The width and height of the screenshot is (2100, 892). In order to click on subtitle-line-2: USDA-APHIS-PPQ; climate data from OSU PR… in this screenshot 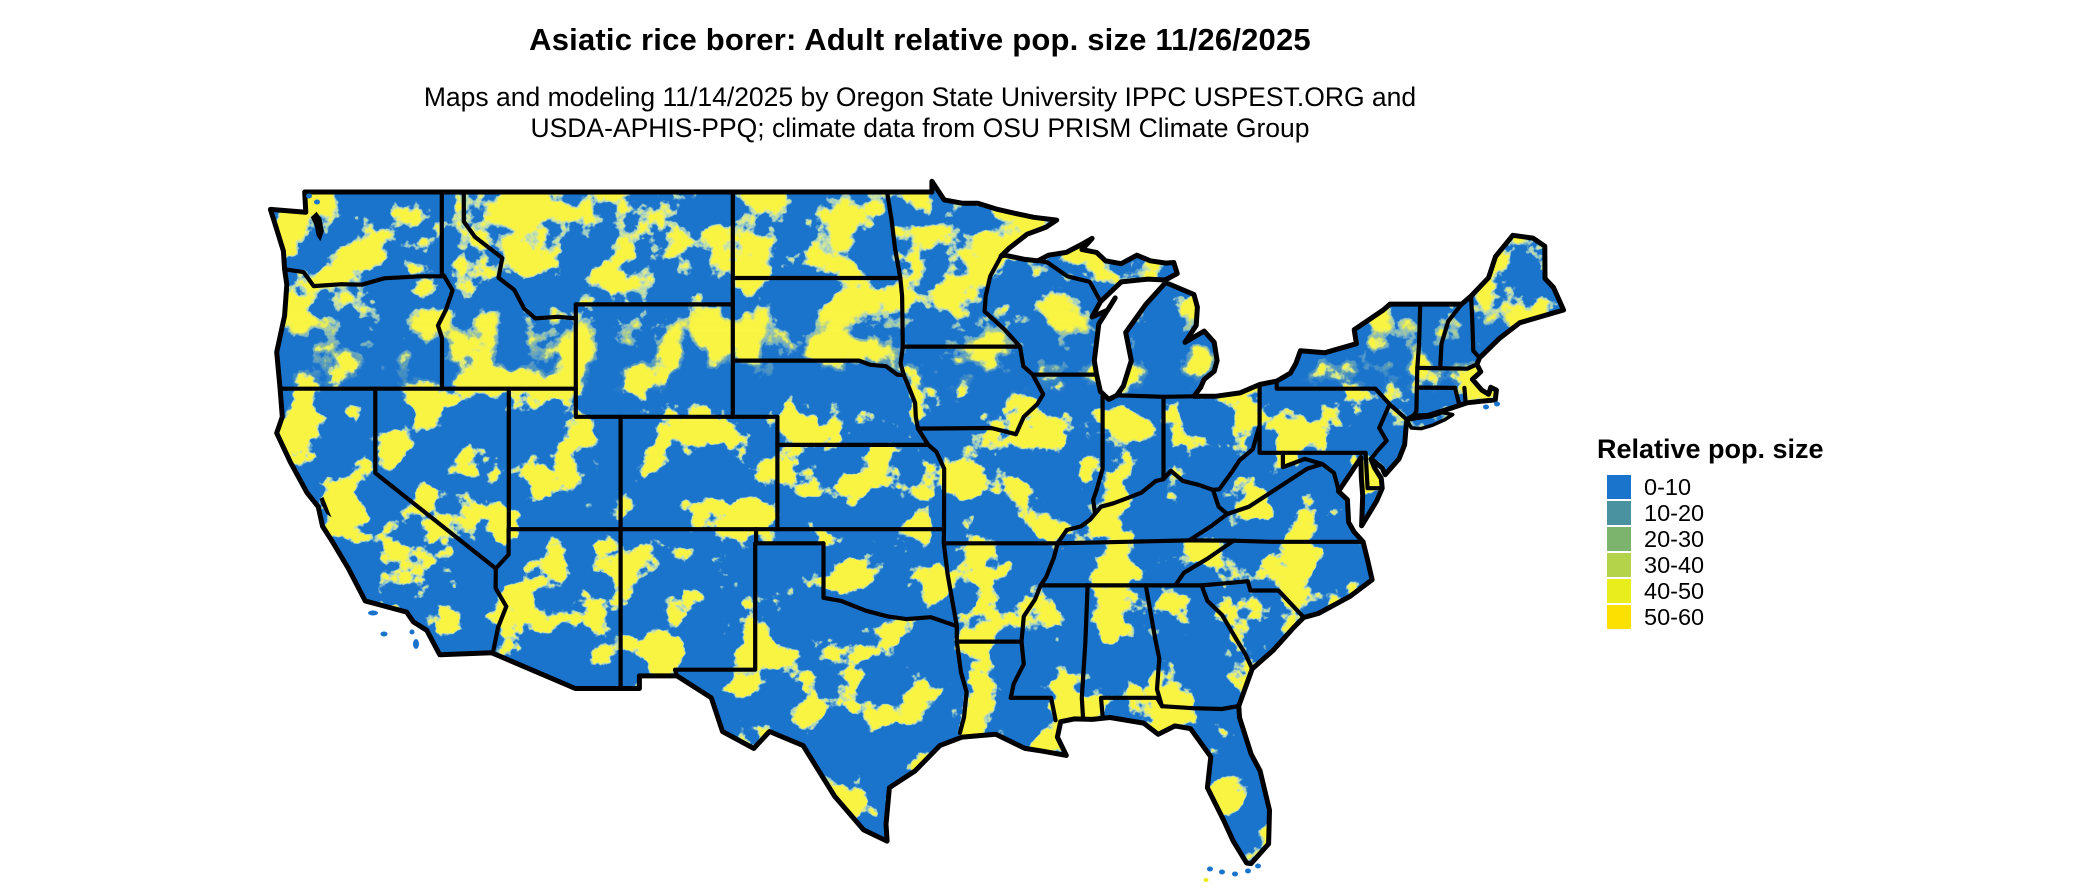, I will do `click(920, 128)`.